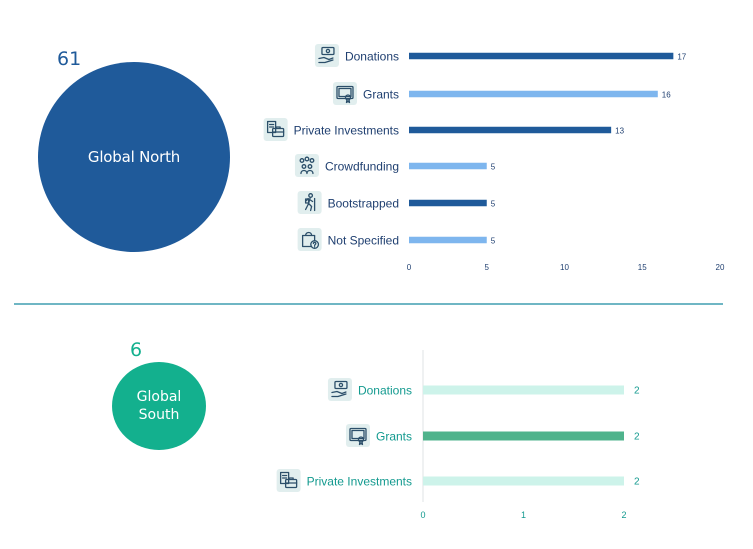  What do you see at coordinates (637, 482) in the screenshot?
I see `value-label-private-investments: 2` at bounding box center [637, 482].